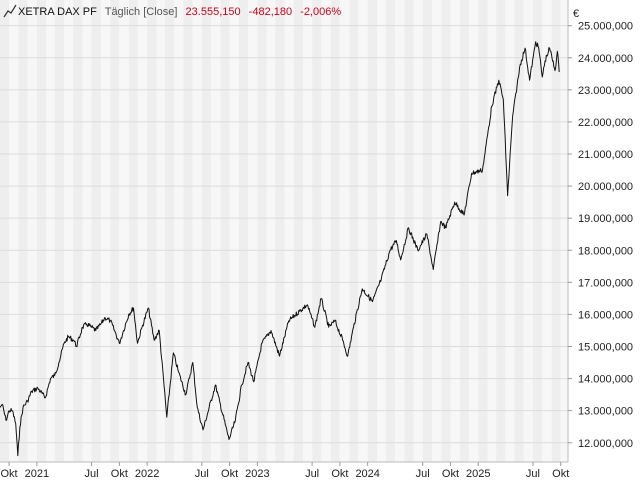  What do you see at coordinates (320, 12) in the screenshot?
I see `legend-change-percent: -2,006%` at bounding box center [320, 12].